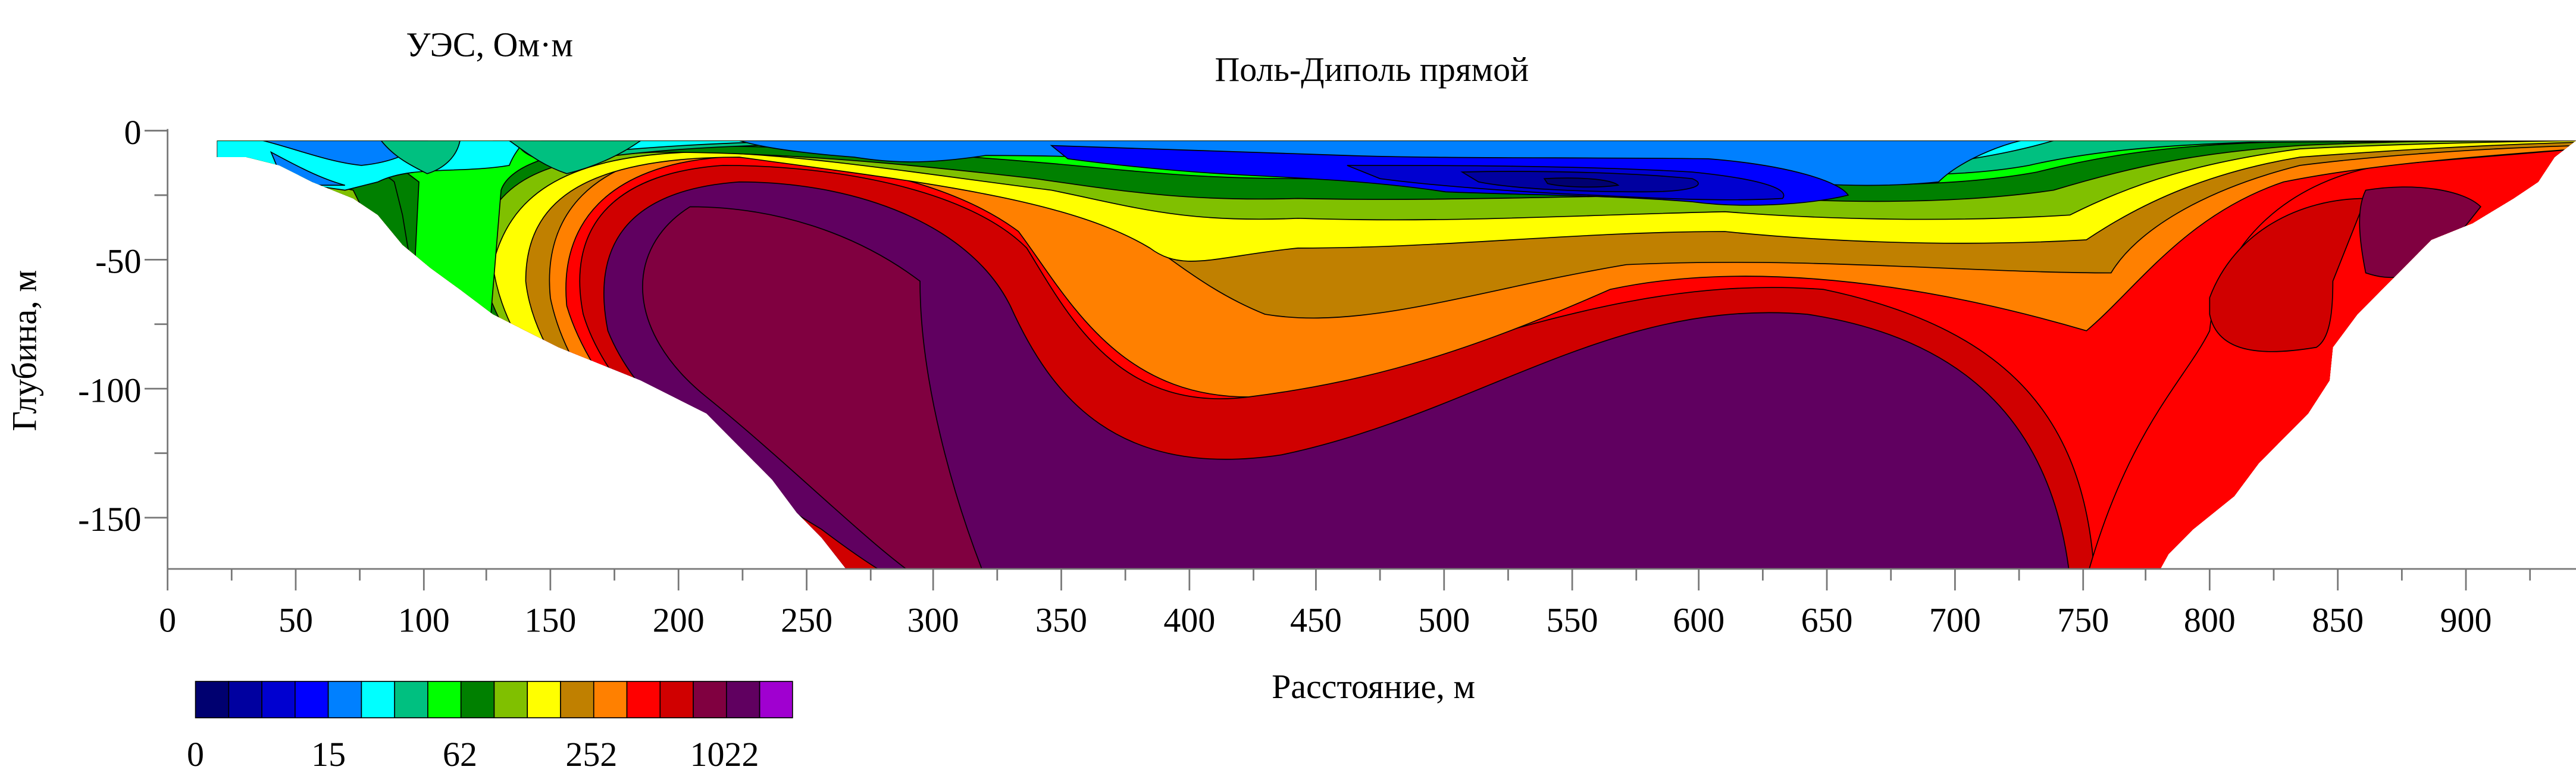 The width and height of the screenshot is (2576, 779). Describe the element at coordinates (550, 619) in the screenshot. I see `x-tick-label: 150` at that location.